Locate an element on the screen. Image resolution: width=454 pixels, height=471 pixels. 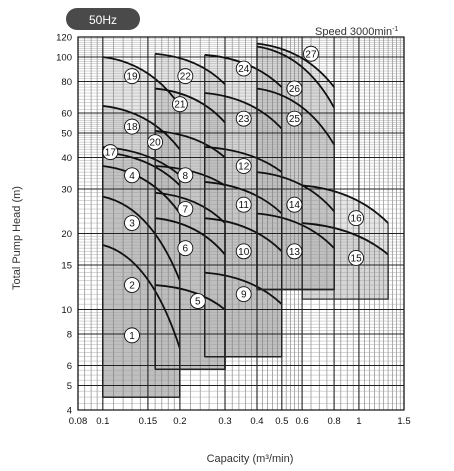
zone-label-9: 9 is located at coordinates (243, 294).